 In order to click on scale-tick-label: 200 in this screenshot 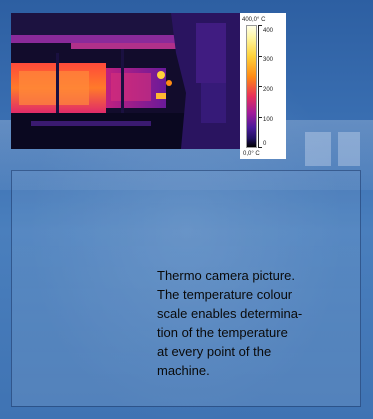, I will do `click(268, 90)`.